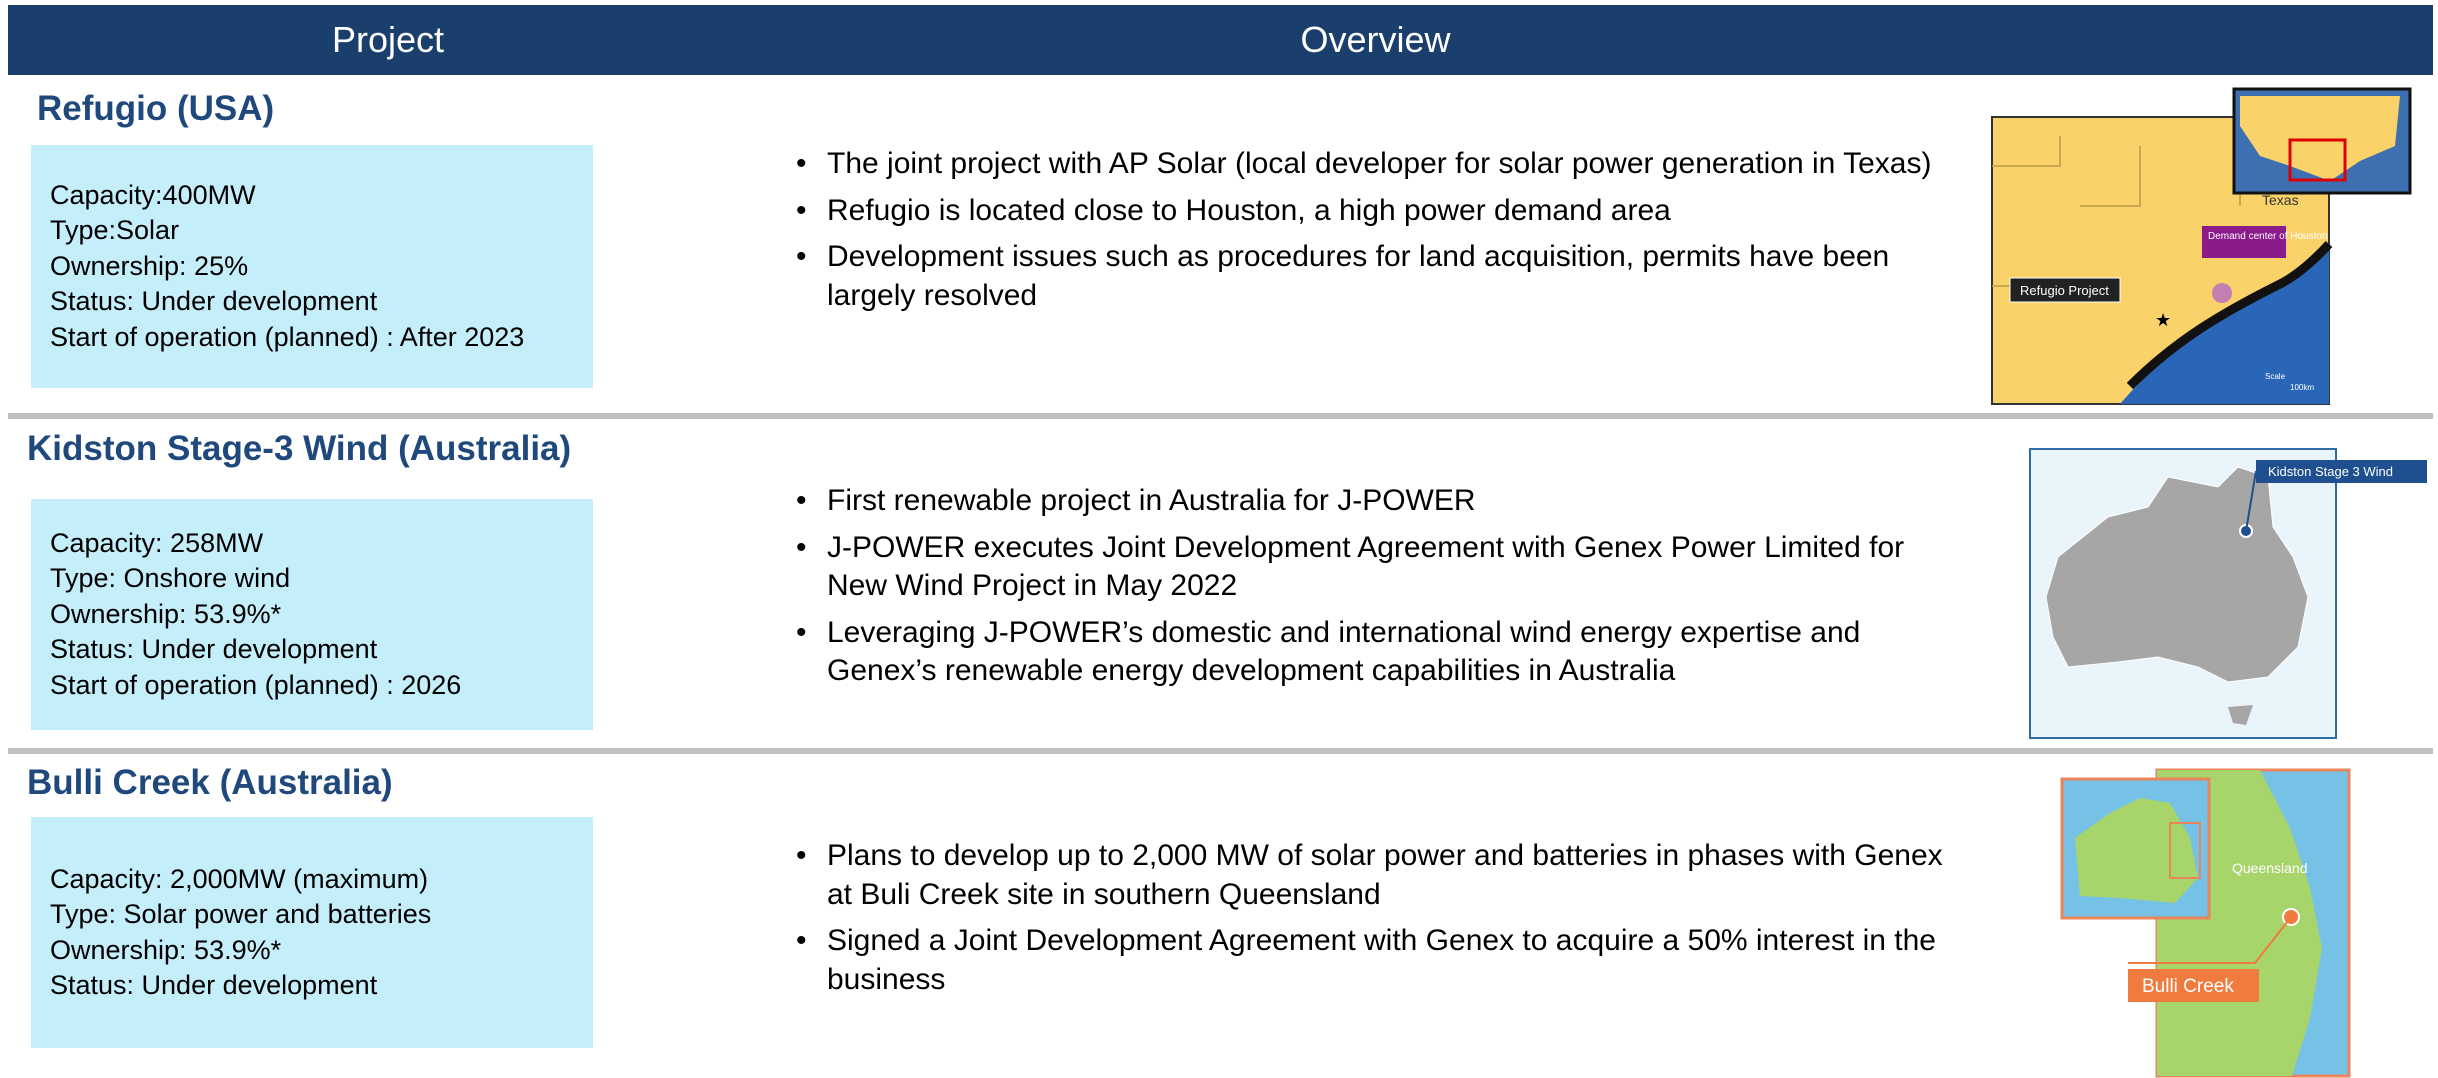 This screenshot has width=2438, height=1078. What do you see at coordinates (241, 914) in the screenshot?
I see `detail-line: Type: Solar power and batteries` at bounding box center [241, 914].